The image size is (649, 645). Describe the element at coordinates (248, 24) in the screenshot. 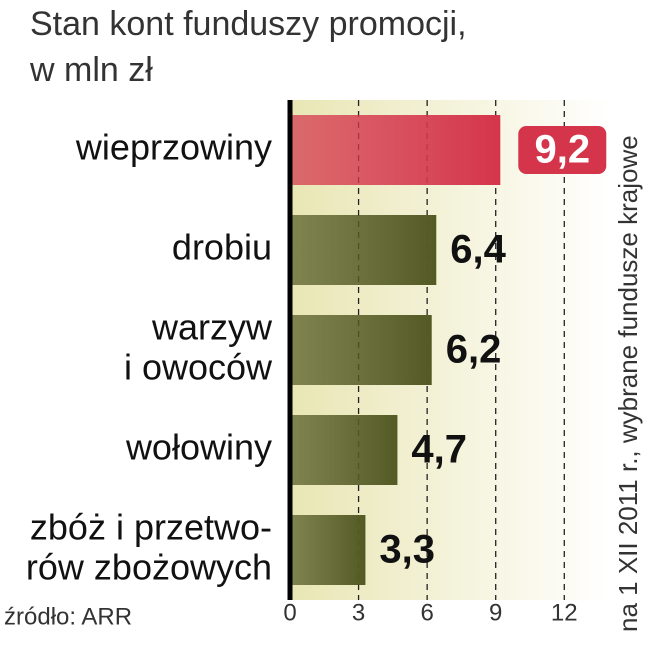

I see `chart-title: Stan kont funduszy promocji,` at that location.